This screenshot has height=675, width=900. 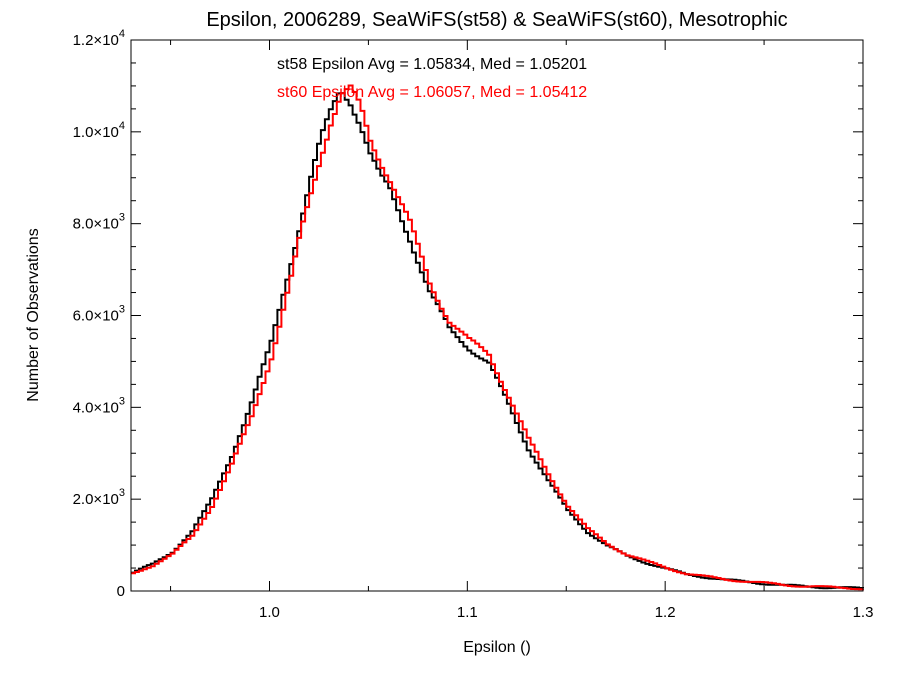 I want to click on y-tick-label: 8.0×10³, so click(x=99, y=222).